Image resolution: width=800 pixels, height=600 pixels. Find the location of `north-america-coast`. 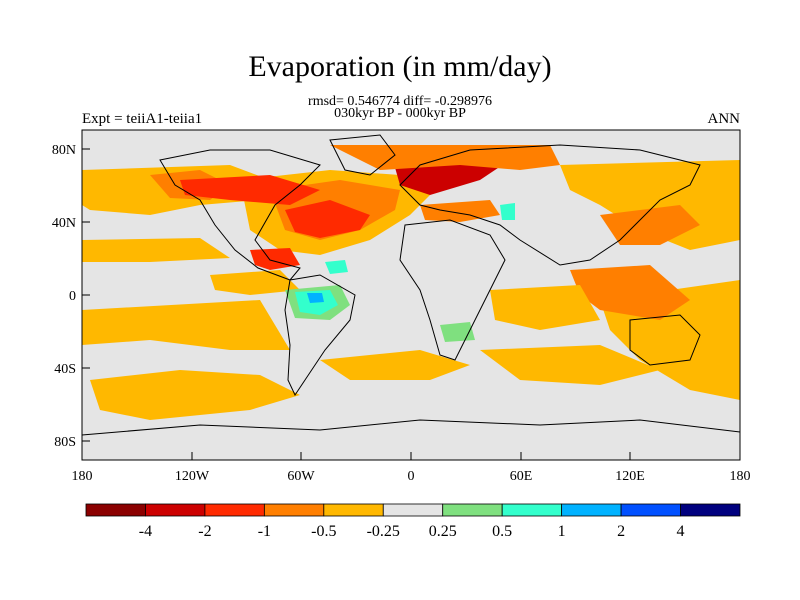

north-america-coast is located at coordinates (240, 215).